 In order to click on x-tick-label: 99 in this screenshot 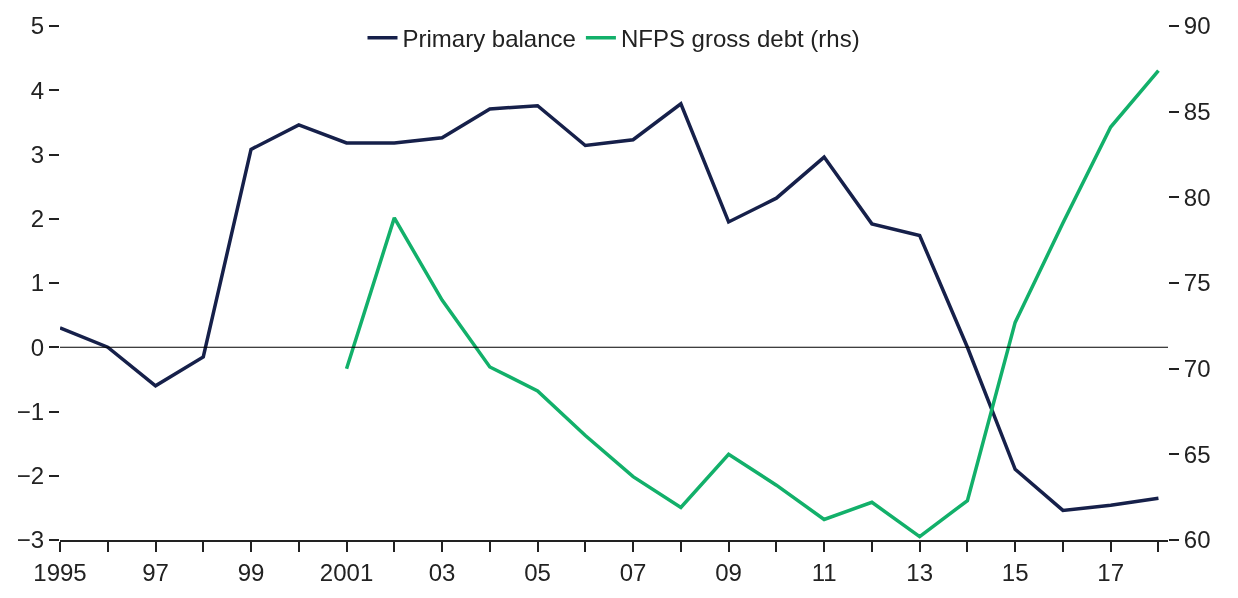, I will do `click(251, 572)`.